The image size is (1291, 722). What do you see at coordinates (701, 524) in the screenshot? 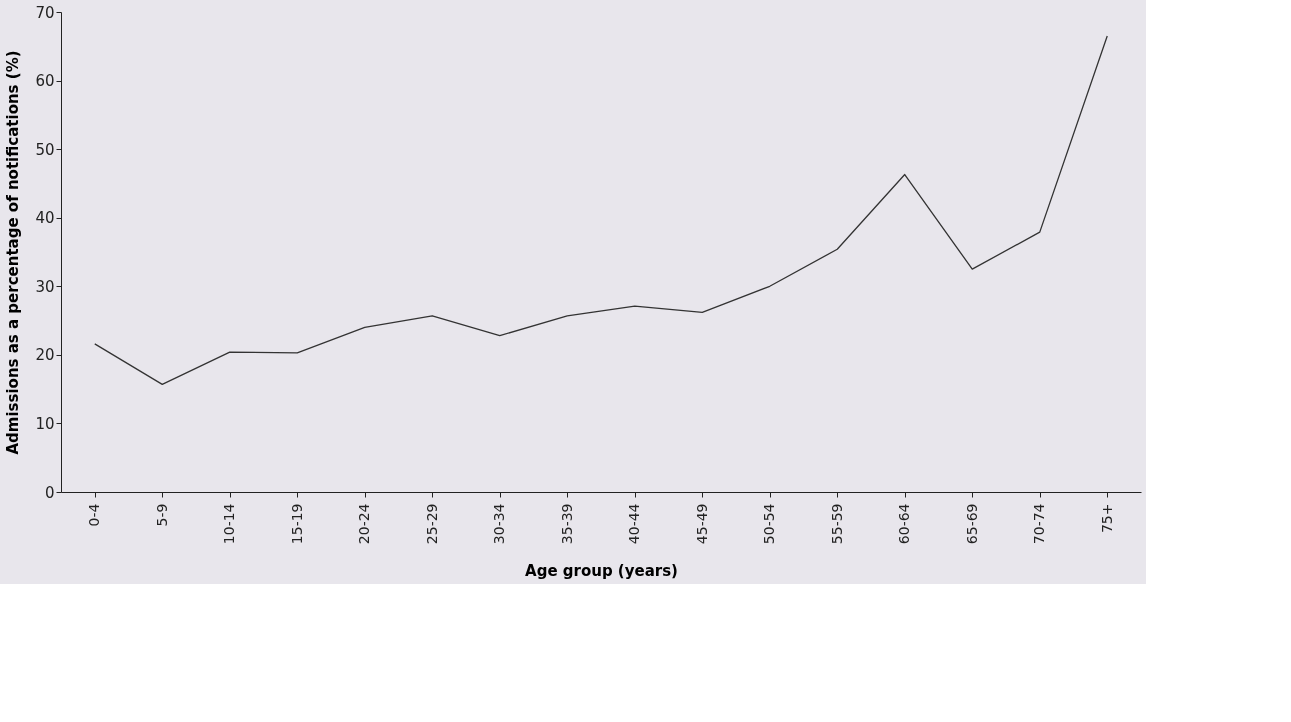
I see `x-tick-label: 45-49` at bounding box center [701, 524].